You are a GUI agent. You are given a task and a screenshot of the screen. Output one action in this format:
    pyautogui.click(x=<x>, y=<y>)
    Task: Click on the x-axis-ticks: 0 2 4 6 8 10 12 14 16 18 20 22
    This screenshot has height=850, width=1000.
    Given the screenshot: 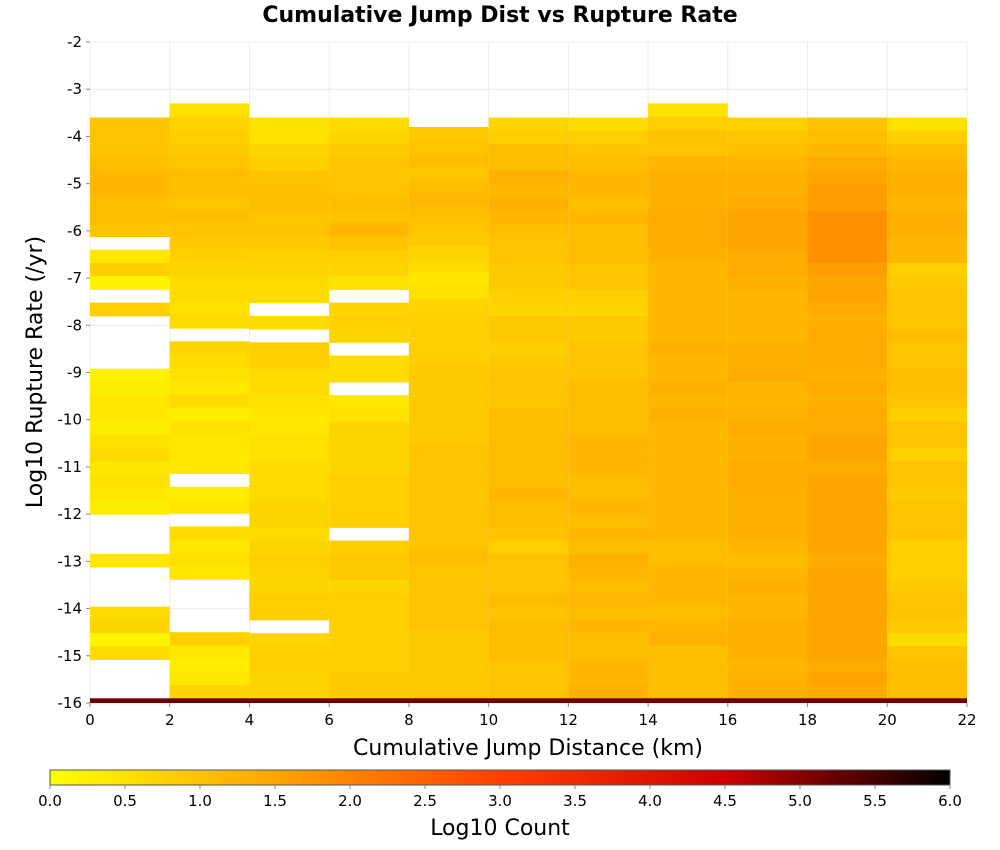 What is the action you would take?
    pyautogui.click(x=531, y=716)
    